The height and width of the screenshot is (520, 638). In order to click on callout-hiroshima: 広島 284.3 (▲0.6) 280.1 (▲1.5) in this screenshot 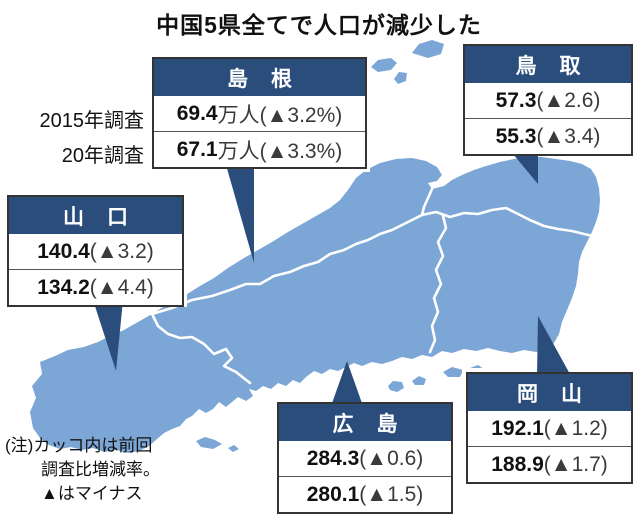, I will do `click(365, 458)`.